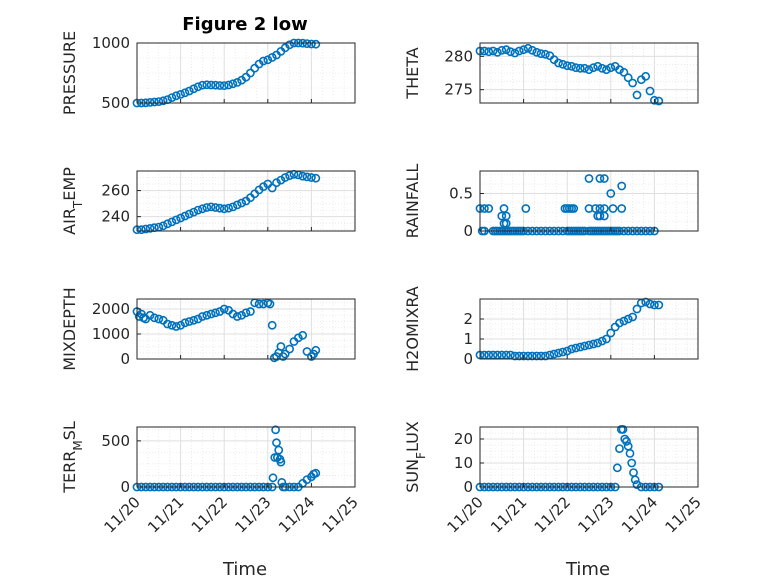  What do you see at coordinates (412, 201) in the screenshot?
I see `y-axis-label: RAINFALL` at bounding box center [412, 201].